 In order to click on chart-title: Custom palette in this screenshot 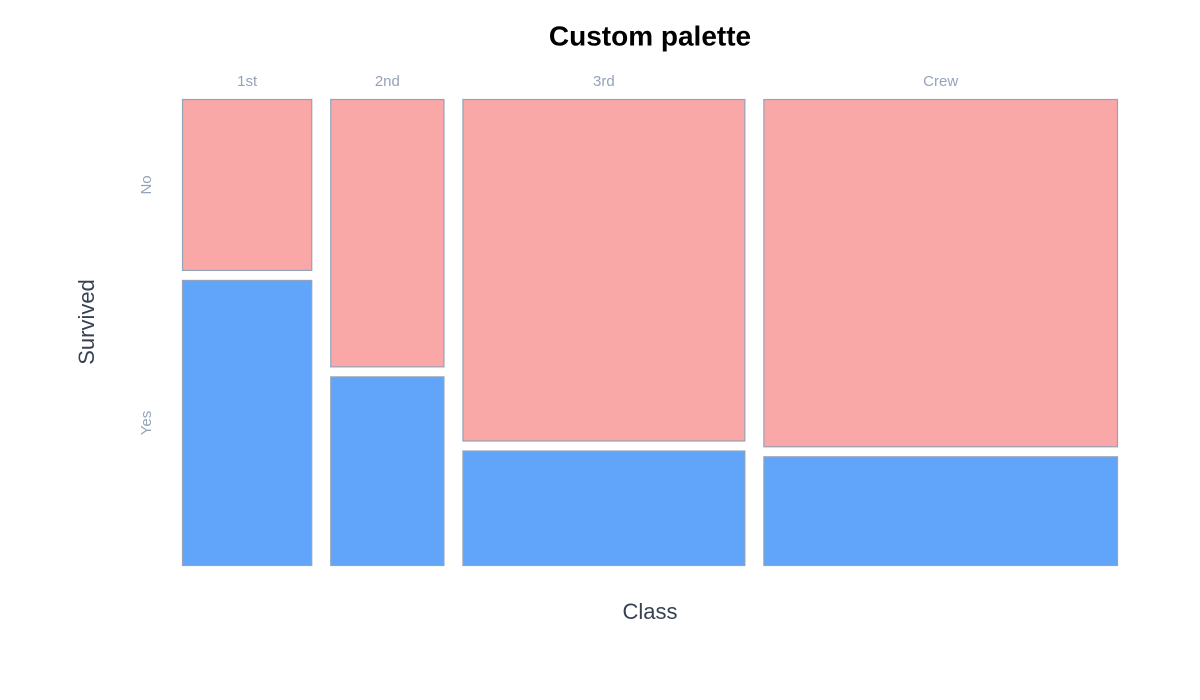, I will do `click(650, 35)`.